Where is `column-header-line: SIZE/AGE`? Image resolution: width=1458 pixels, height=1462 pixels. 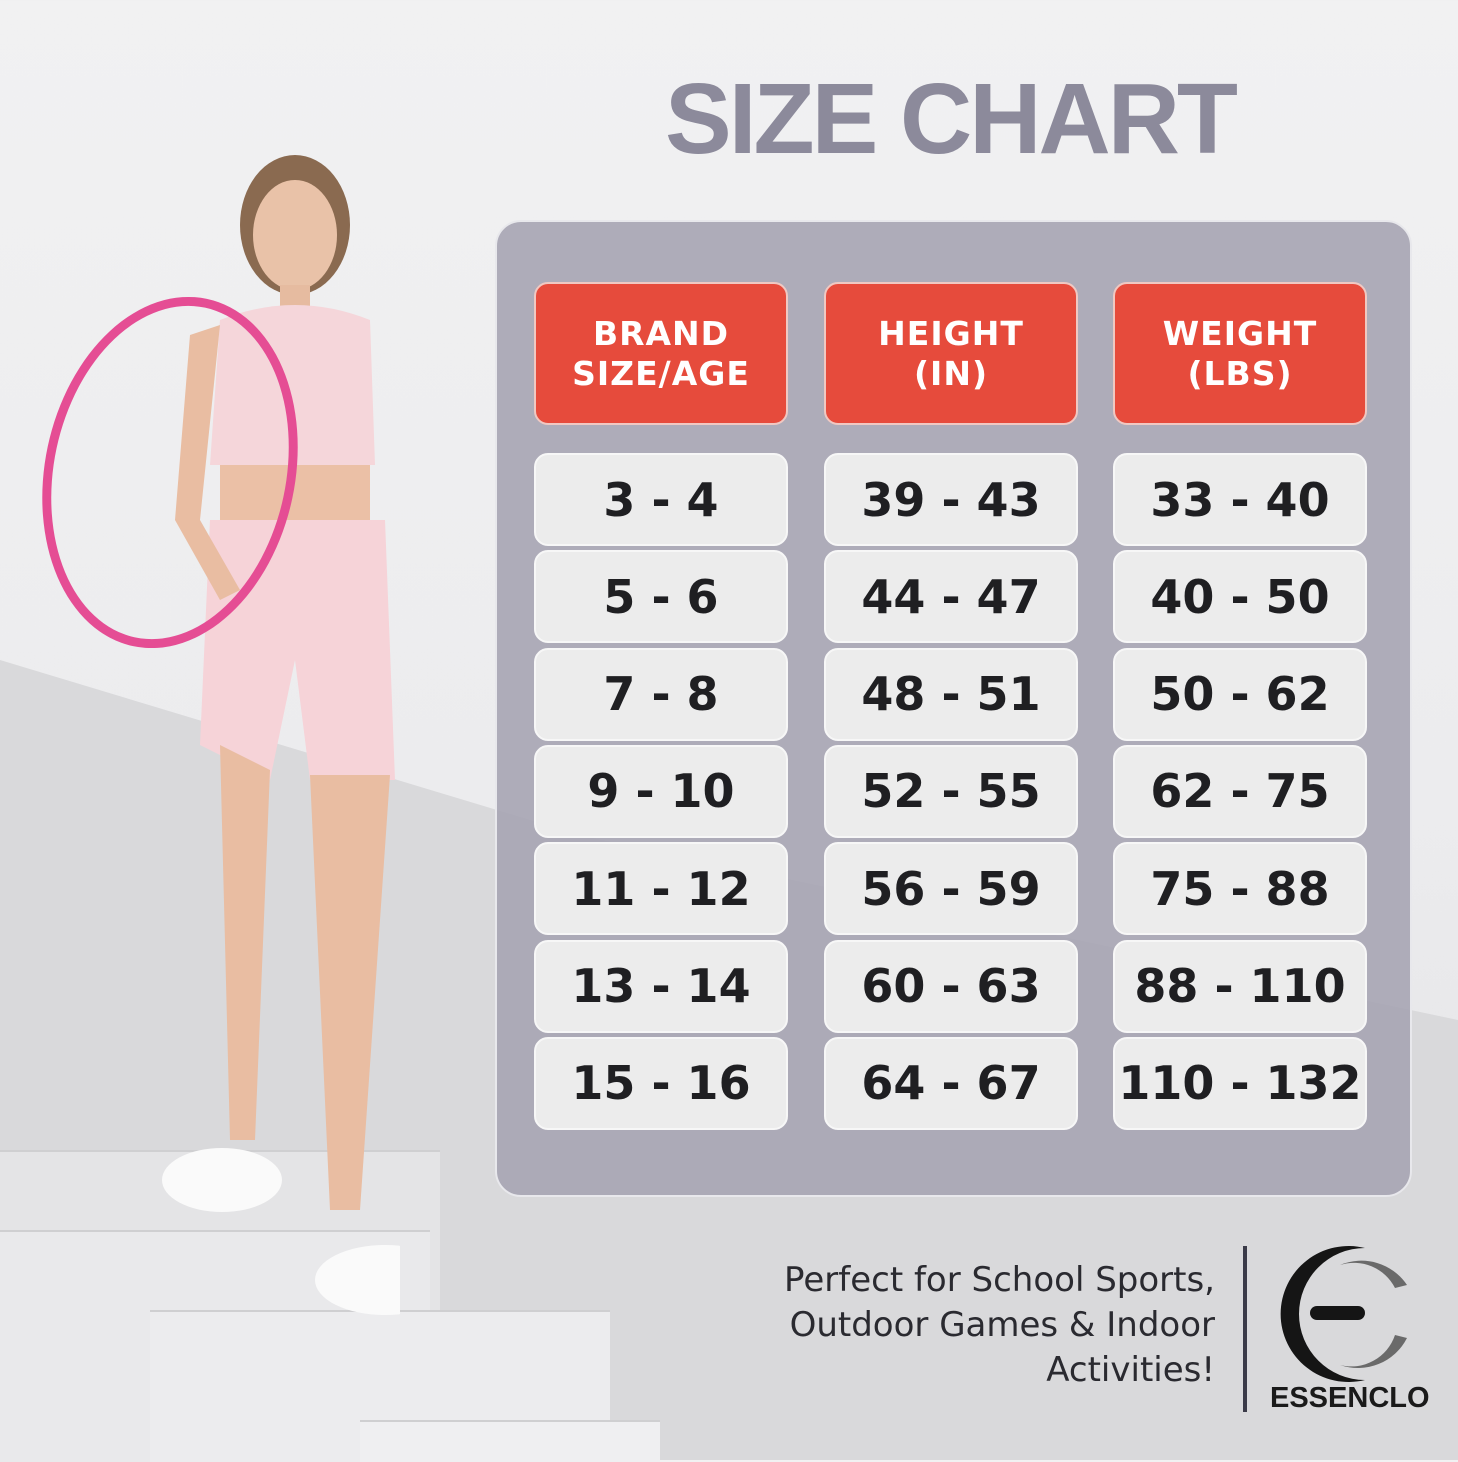 column-header-line: SIZE/AGE is located at coordinates (661, 373).